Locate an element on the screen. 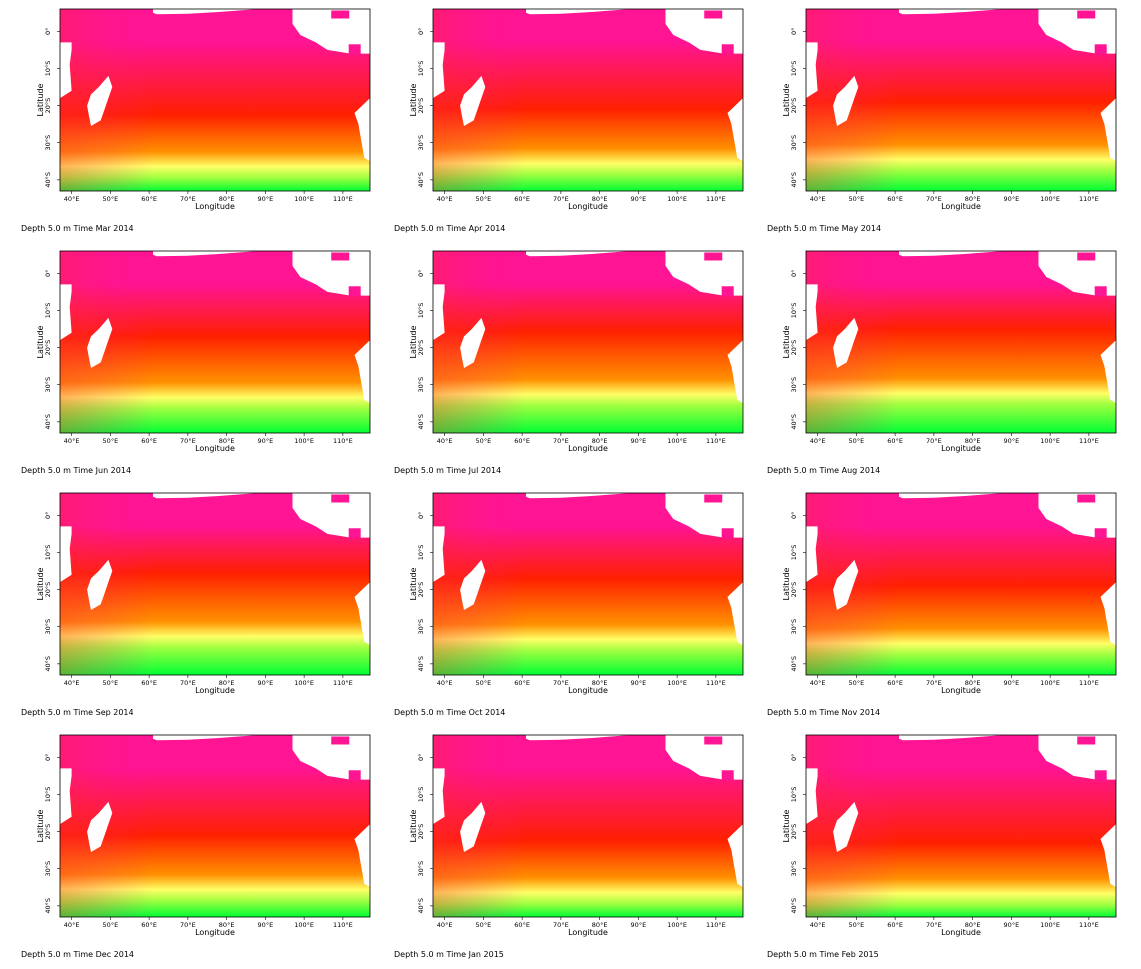  panel-caption: Depth 5.0 m Time Jan 2015 is located at coordinates (449, 954).